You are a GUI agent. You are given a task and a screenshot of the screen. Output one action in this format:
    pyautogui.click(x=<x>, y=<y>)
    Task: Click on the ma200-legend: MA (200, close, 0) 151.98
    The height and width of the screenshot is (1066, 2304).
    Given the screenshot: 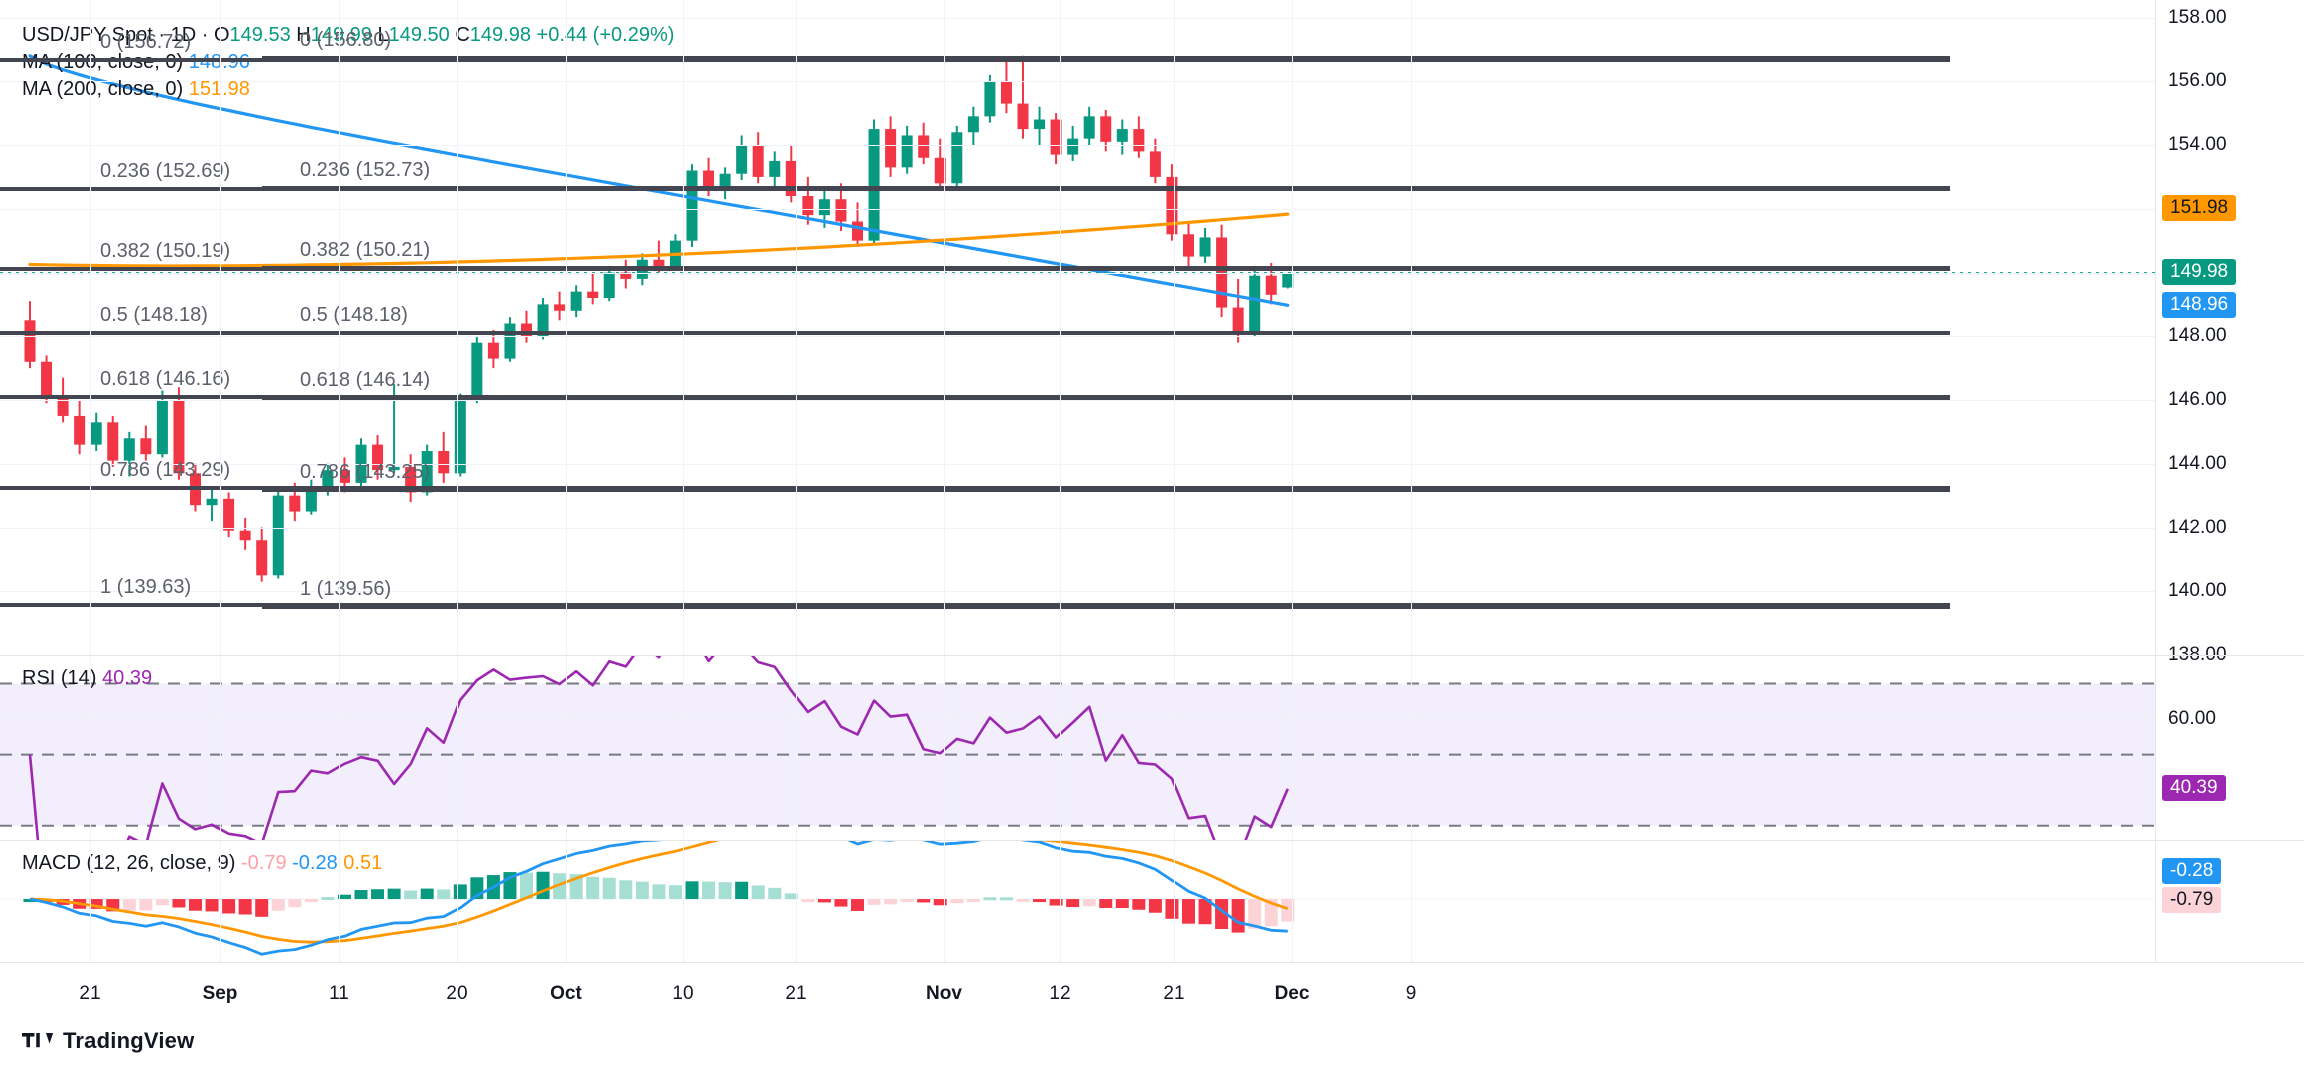 What is the action you would take?
    pyautogui.click(x=136, y=89)
    